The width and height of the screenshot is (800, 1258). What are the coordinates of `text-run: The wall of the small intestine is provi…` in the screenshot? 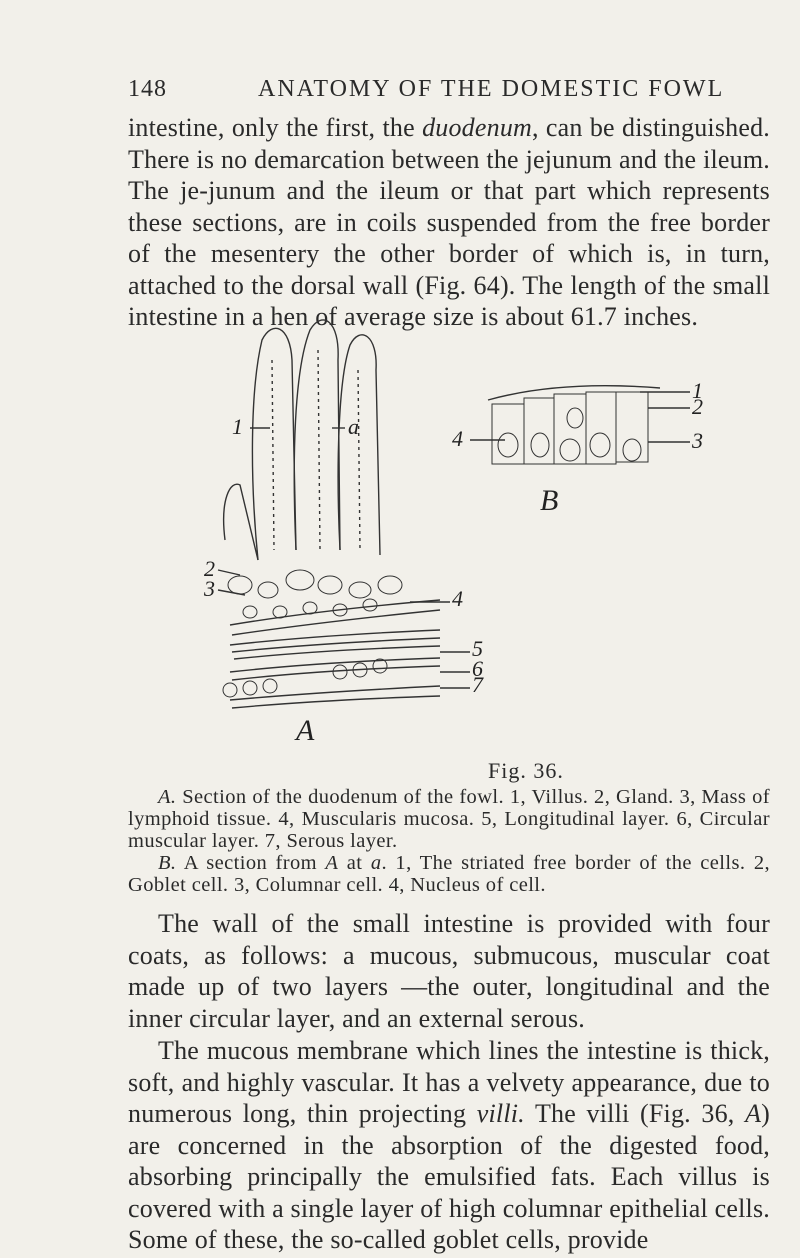 It's located at (449, 971).